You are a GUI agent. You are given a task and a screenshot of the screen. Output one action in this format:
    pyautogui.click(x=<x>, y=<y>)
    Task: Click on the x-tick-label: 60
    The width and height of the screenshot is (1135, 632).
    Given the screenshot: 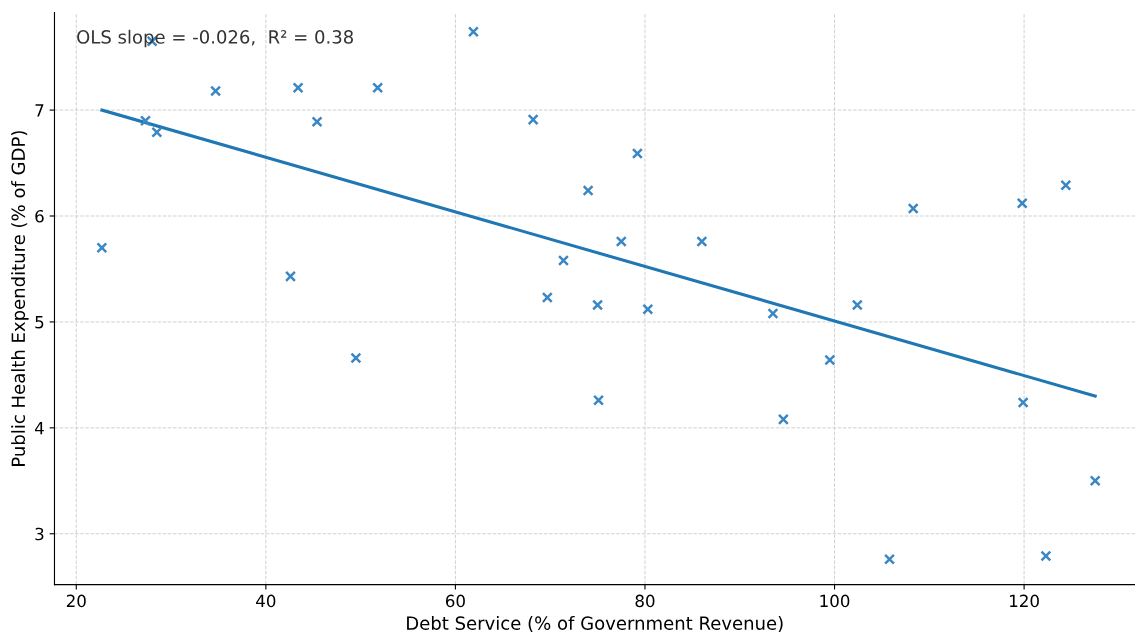 What is the action you would take?
    pyautogui.click(x=455, y=601)
    